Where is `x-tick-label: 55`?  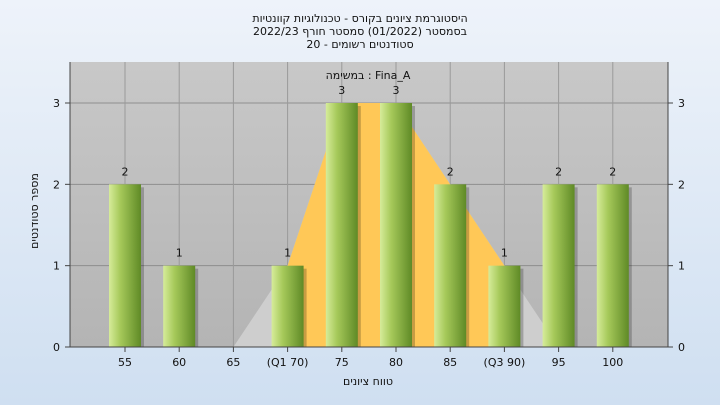
x-tick-label: 55 is located at coordinates (125, 362).